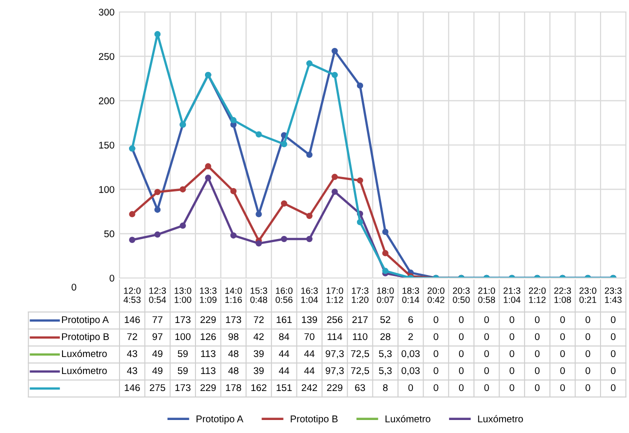 The image size is (629, 433). What do you see at coordinates (360, 354) in the screenshot?
I see `text: 72,5` at bounding box center [360, 354].